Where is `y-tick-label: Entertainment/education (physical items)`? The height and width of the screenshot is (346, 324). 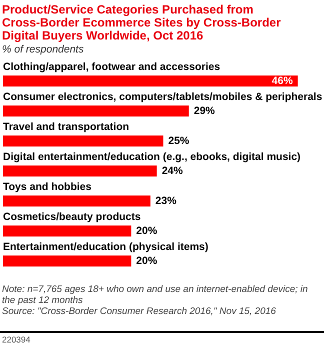 y-tick-label: Entertainment/education (physical items) is located at coordinates (105, 247).